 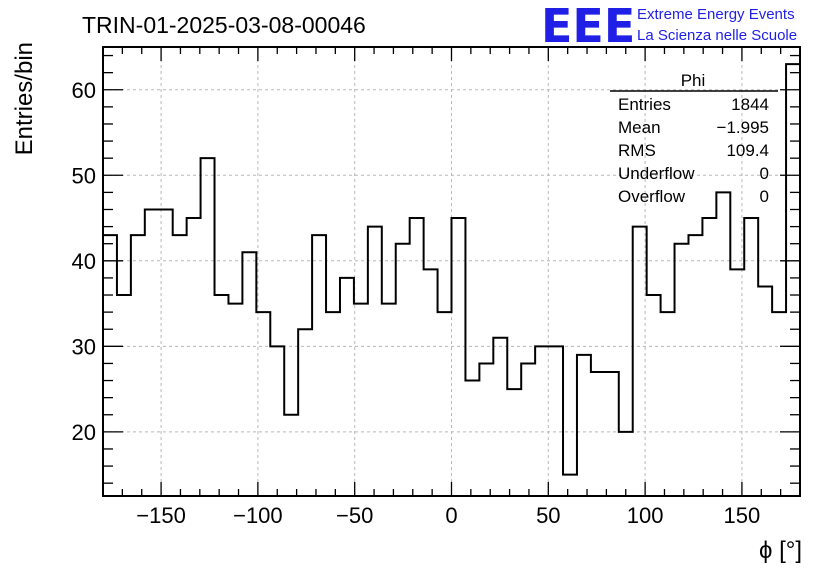 What do you see at coordinates (716, 14) in the screenshot?
I see `logo-line-1: Extreme Energy Events` at bounding box center [716, 14].